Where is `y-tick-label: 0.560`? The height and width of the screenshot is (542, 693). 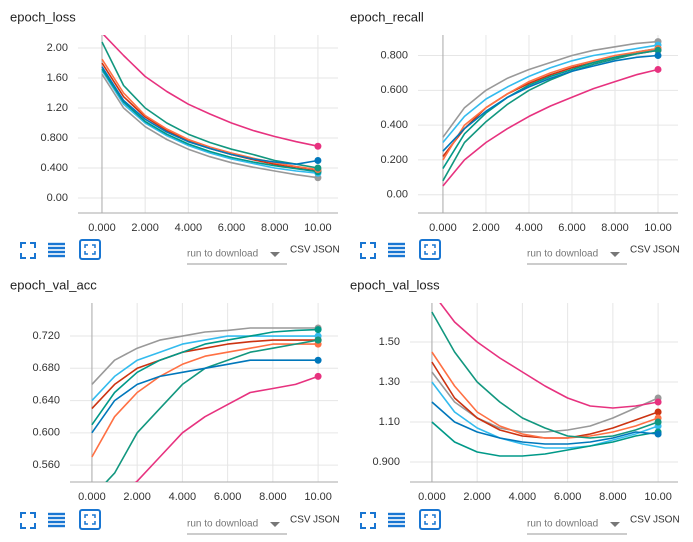 y-tick-label: 0.560 is located at coordinates (46, 465).